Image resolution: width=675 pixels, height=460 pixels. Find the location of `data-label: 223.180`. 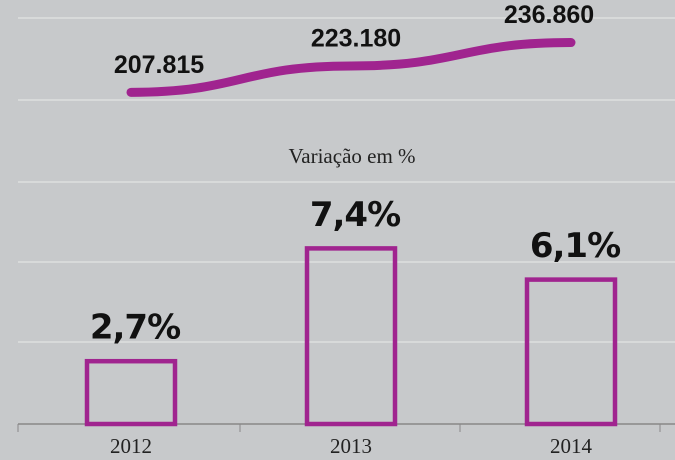

data-label: 223.180 is located at coordinates (356, 39).